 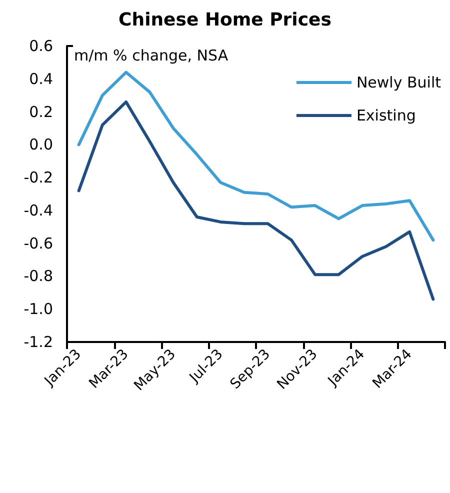 What do you see at coordinates (41, 46) in the screenshot?
I see `y-tick-label: 0.6` at bounding box center [41, 46].